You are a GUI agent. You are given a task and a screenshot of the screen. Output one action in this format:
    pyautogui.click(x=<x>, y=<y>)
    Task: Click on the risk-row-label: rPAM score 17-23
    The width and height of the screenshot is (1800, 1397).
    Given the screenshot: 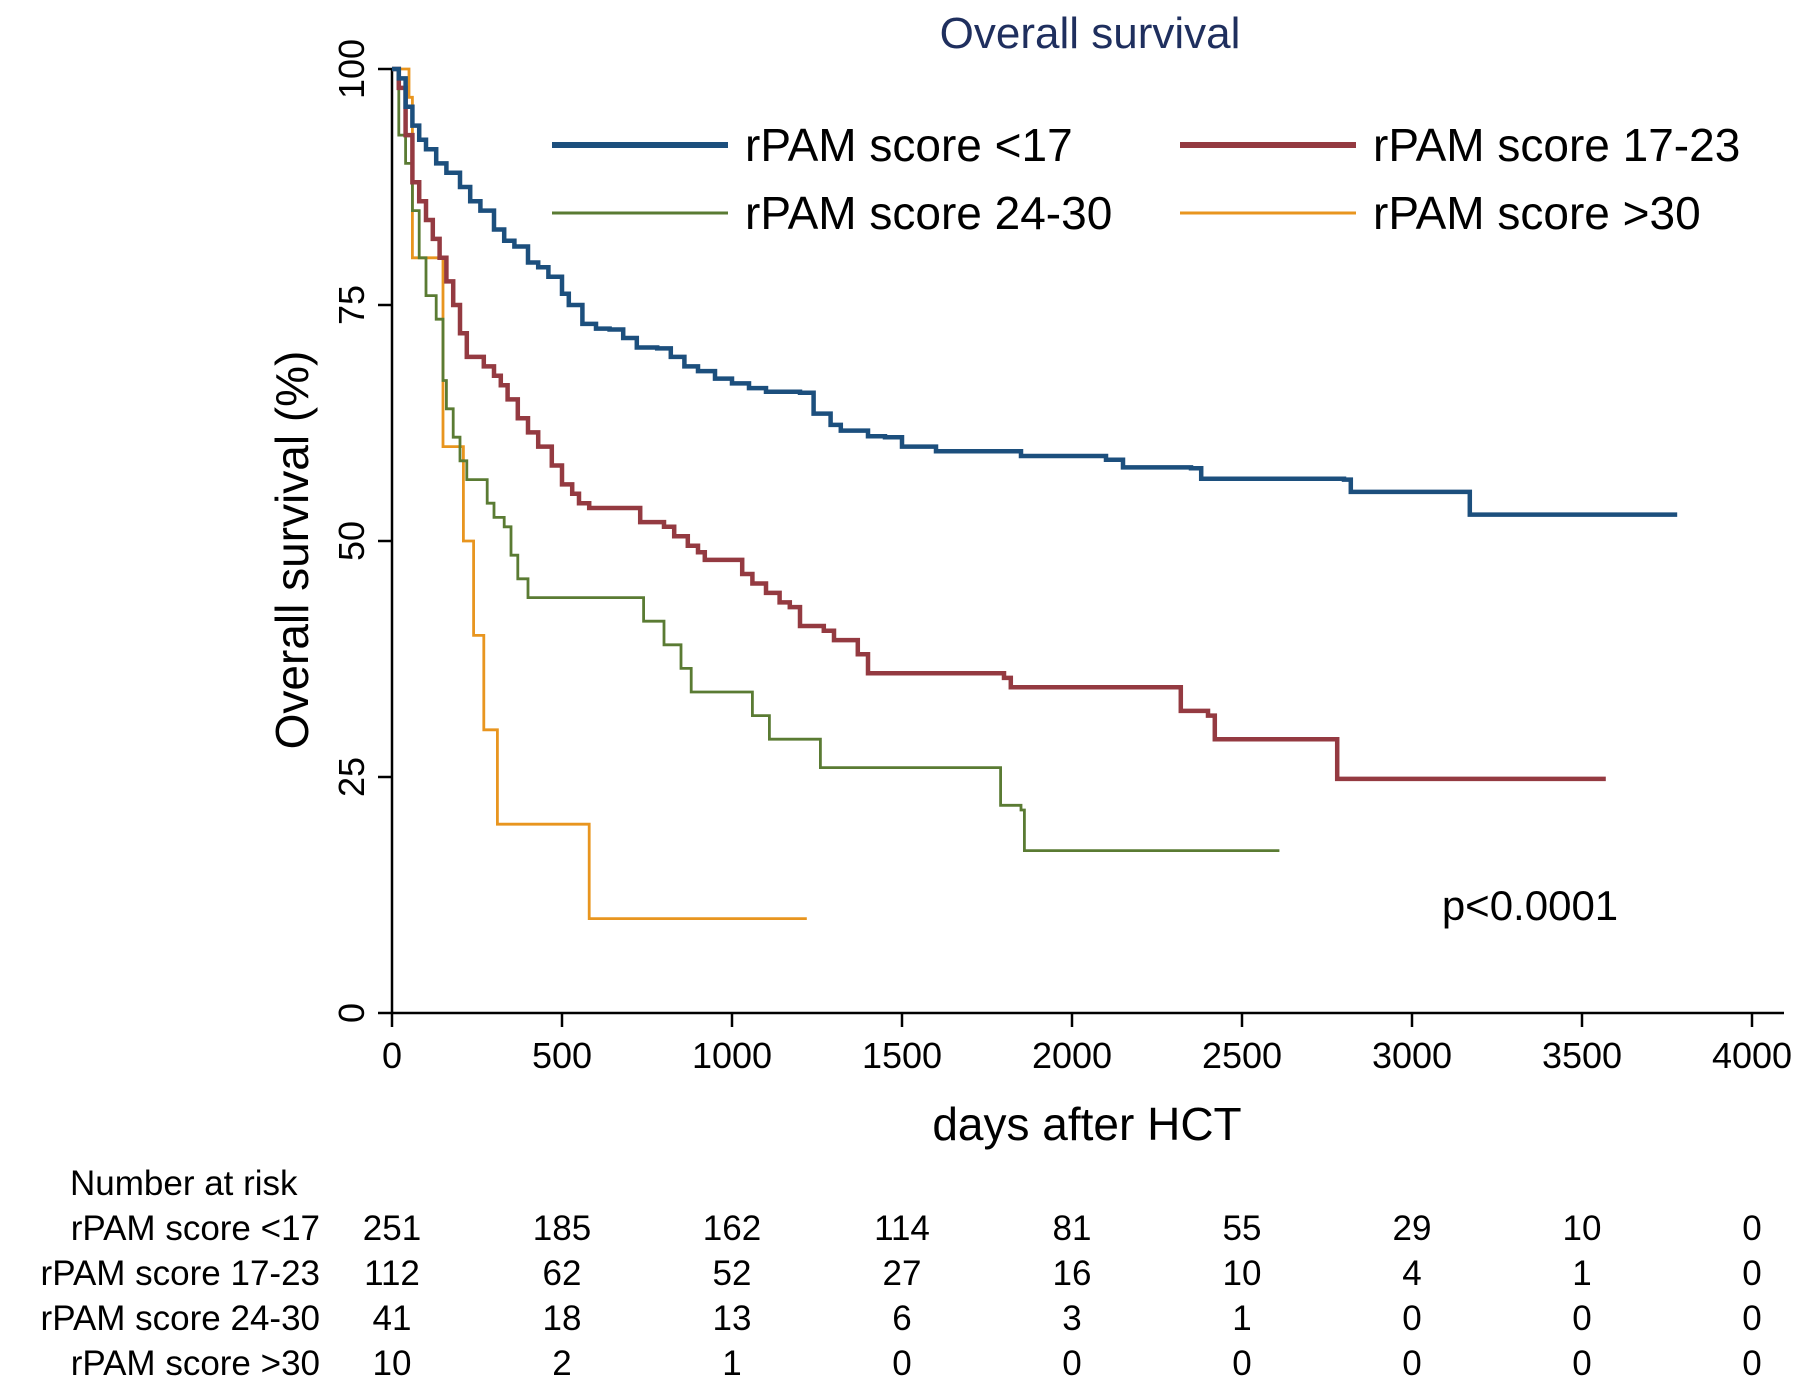 What is the action you would take?
    pyautogui.click(x=180, y=1273)
    